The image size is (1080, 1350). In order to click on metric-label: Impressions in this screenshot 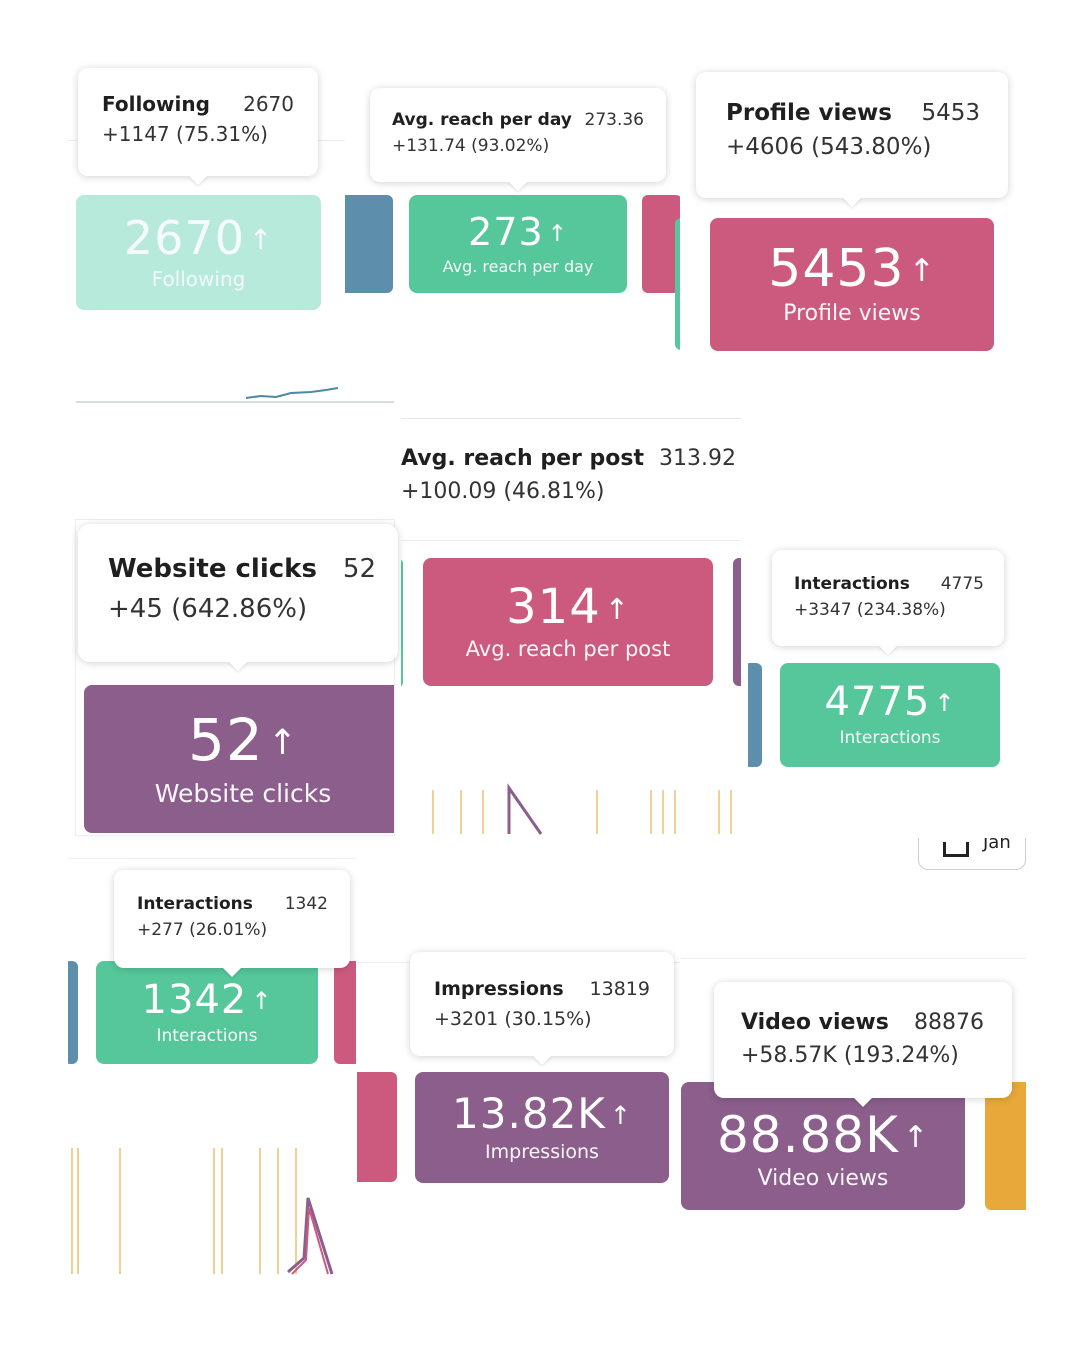, I will do `click(542, 1151)`.